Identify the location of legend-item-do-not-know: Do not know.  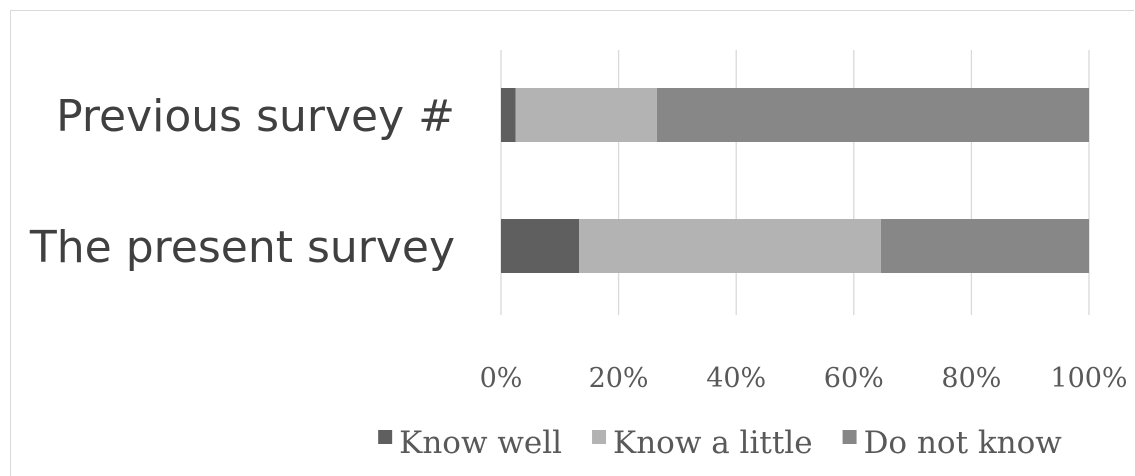
(952, 443).